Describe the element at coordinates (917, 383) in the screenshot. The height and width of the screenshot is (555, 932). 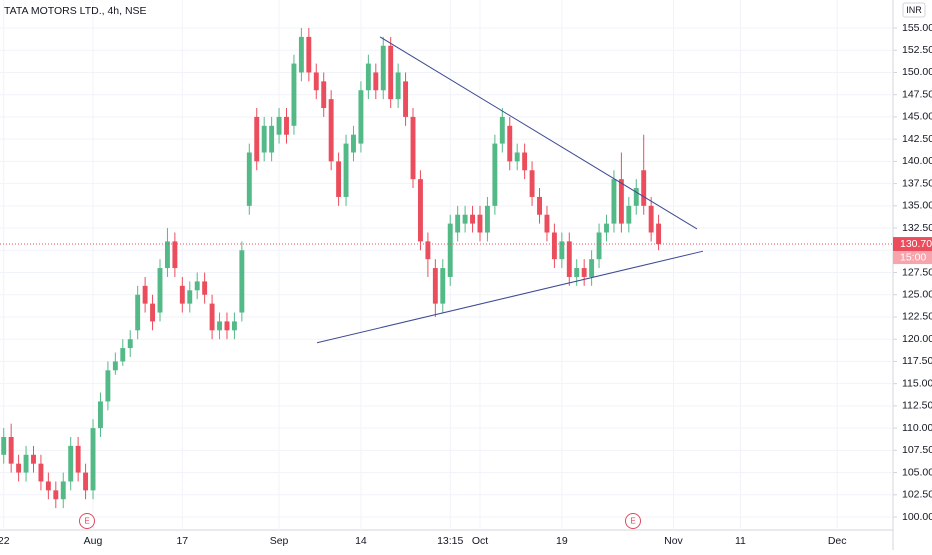
I see `y-tick-label: 115.00` at that location.